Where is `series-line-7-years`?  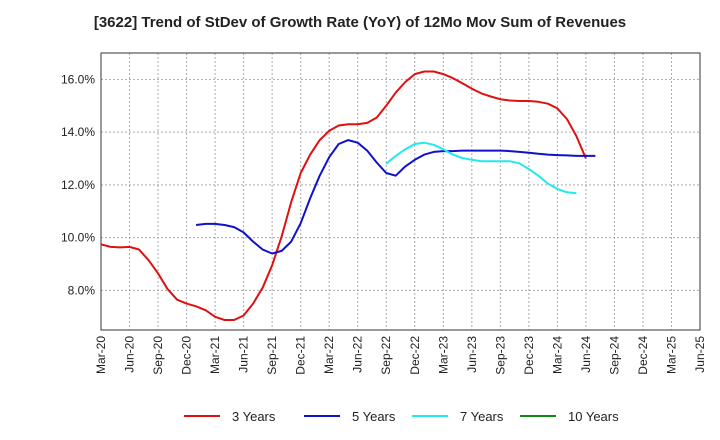 series-line-7-years is located at coordinates (481, 168).